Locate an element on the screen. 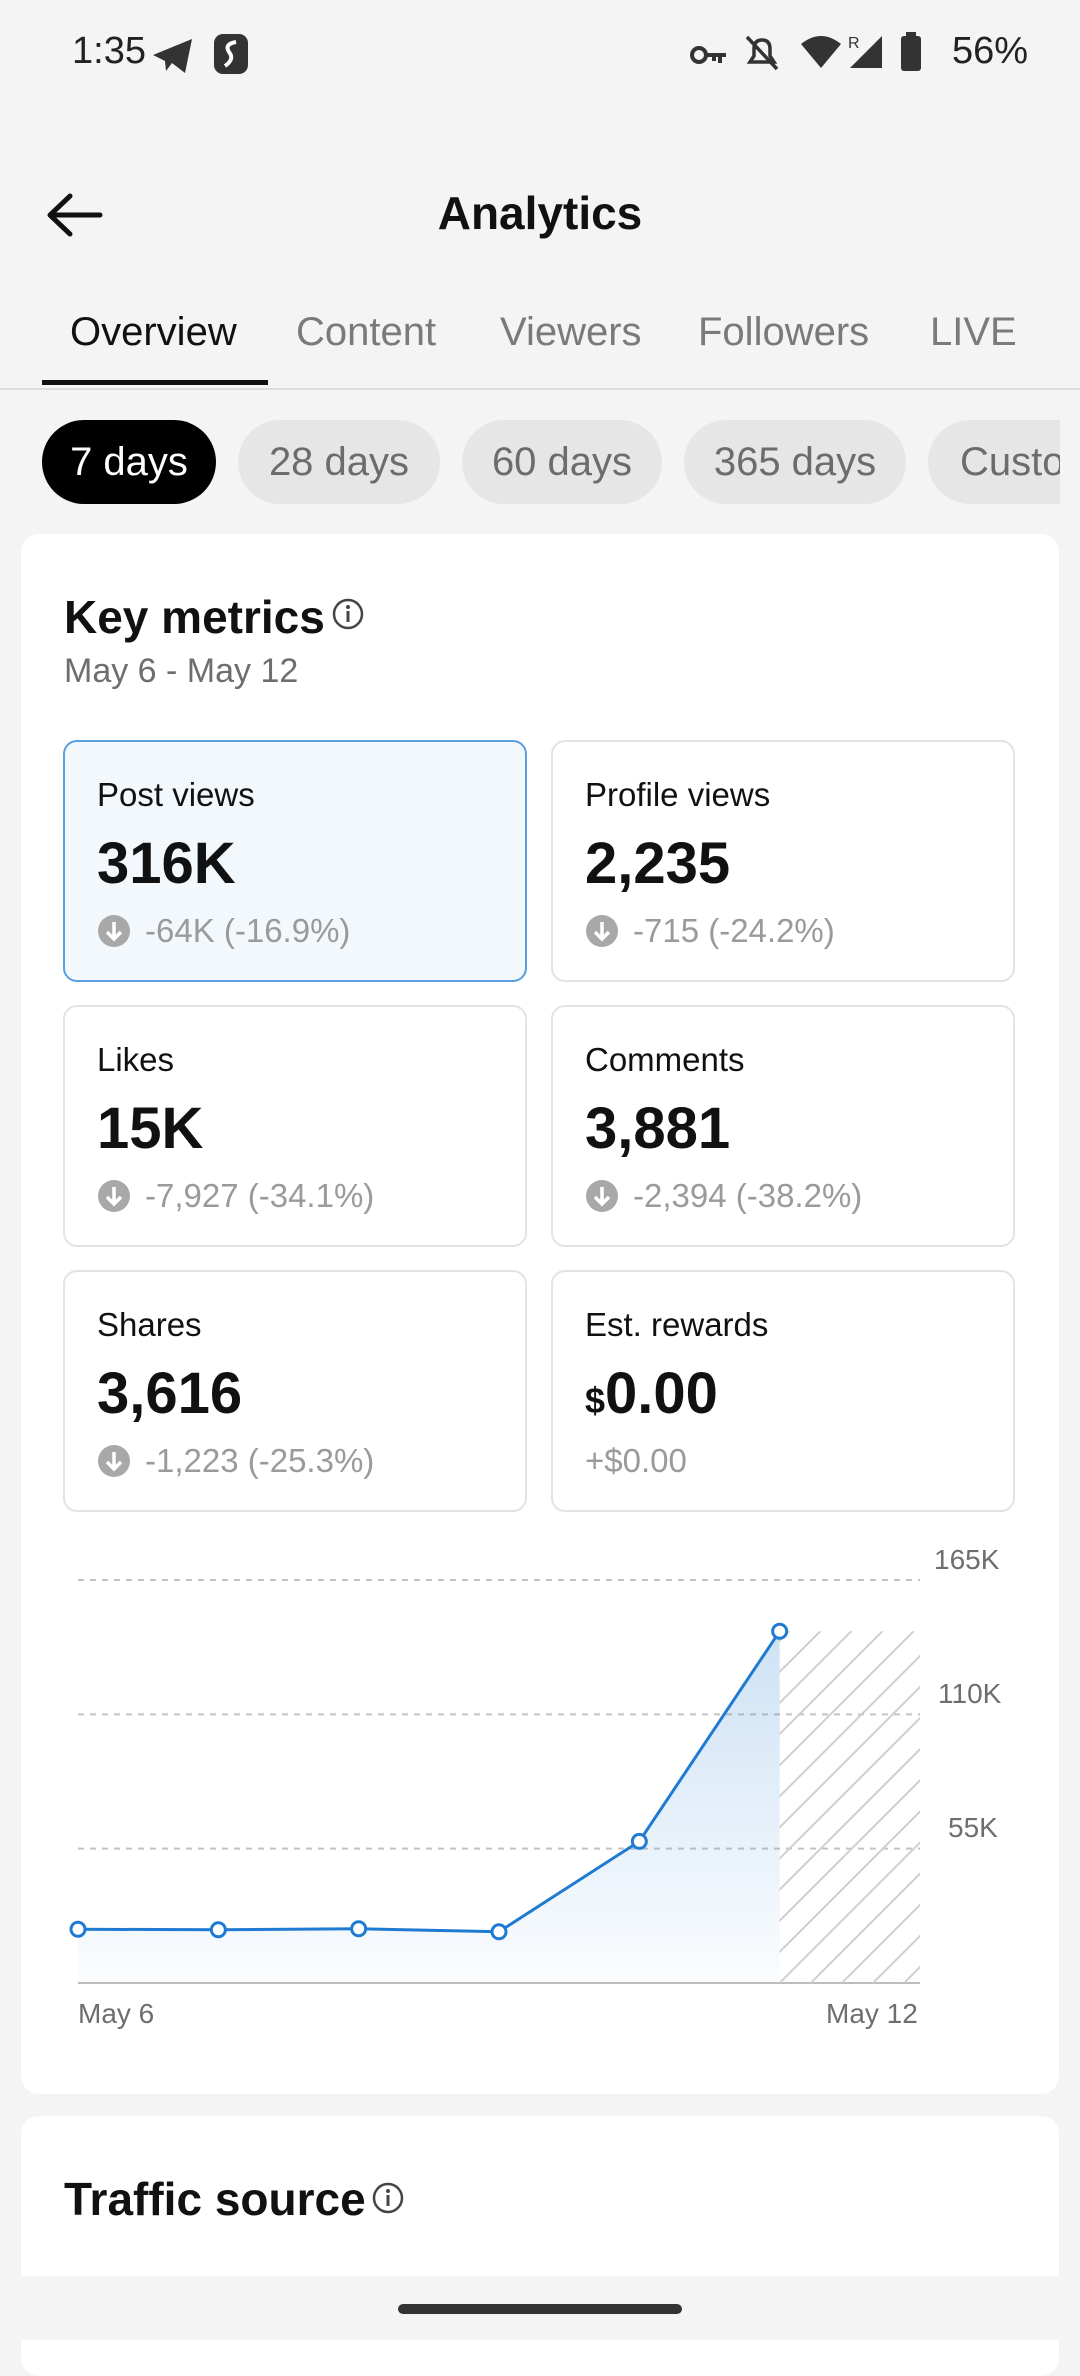 This screenshot has height=2376, width=1080. battery-percent: 56% is located at coordinates (989, 51).